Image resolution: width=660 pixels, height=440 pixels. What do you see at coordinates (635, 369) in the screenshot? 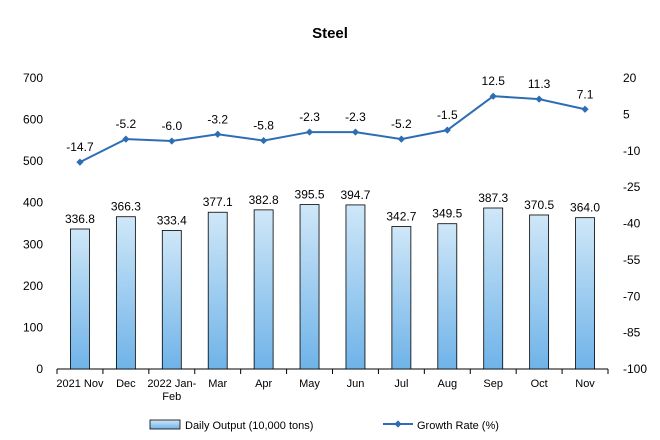
I see `y-right-tick-label: -100` at bounding box center [635, 369].